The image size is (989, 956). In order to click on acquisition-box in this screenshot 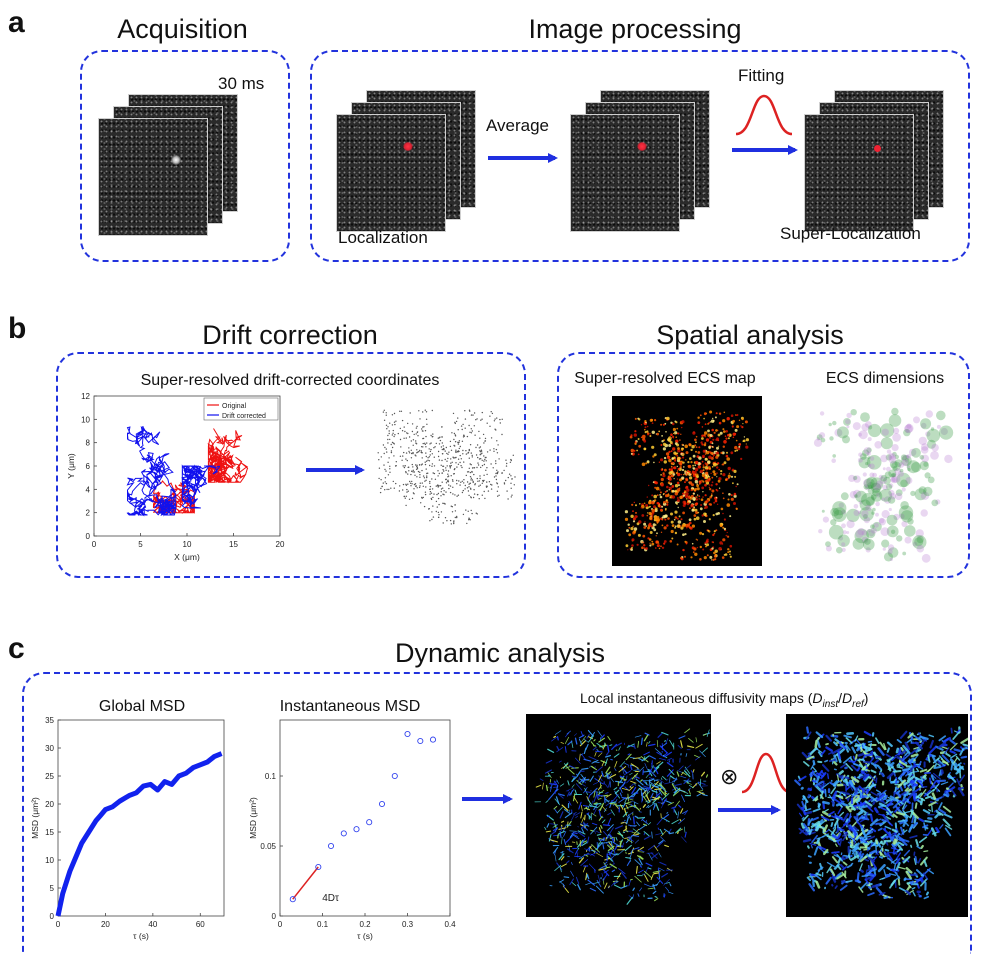, I will do `click(185, 156)`.